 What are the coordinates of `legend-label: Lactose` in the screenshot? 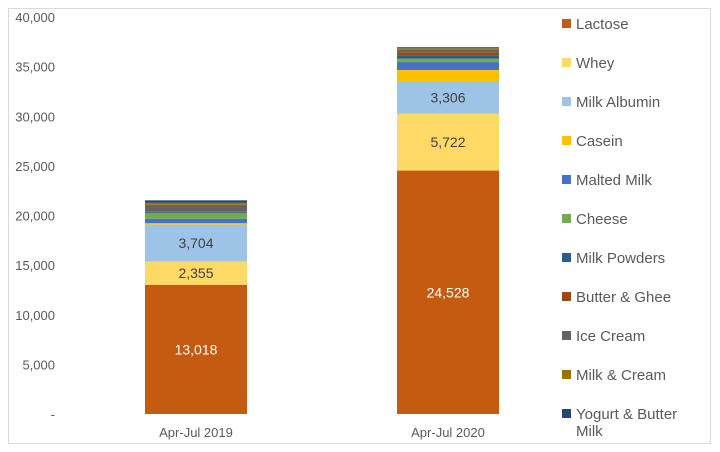 It's located at (602, 24).